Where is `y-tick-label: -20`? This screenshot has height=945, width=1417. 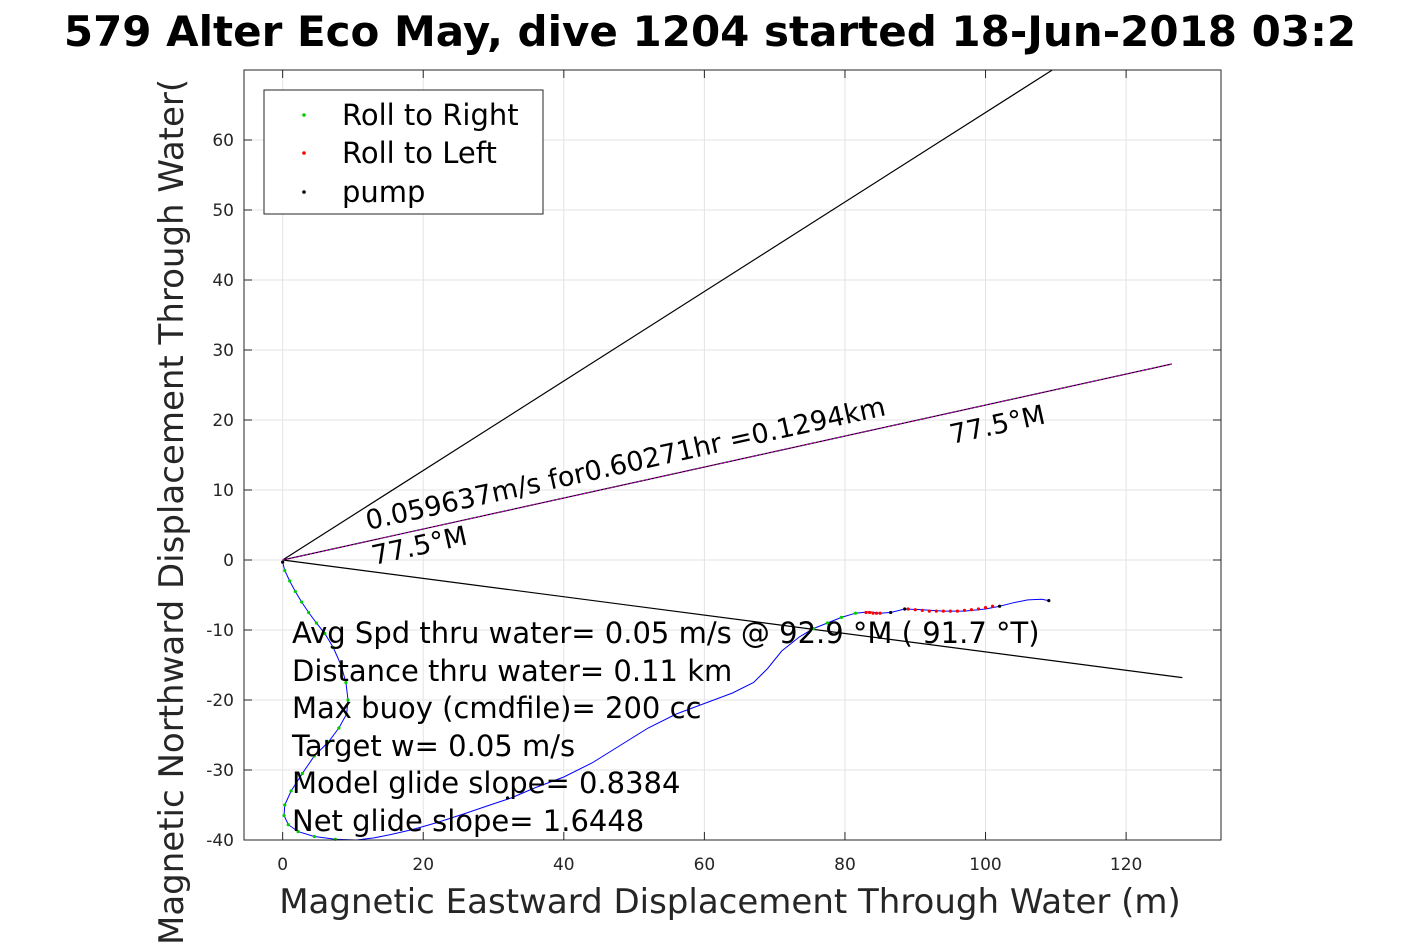 y-tick-label: -20 is located at coordinates (220, 701).